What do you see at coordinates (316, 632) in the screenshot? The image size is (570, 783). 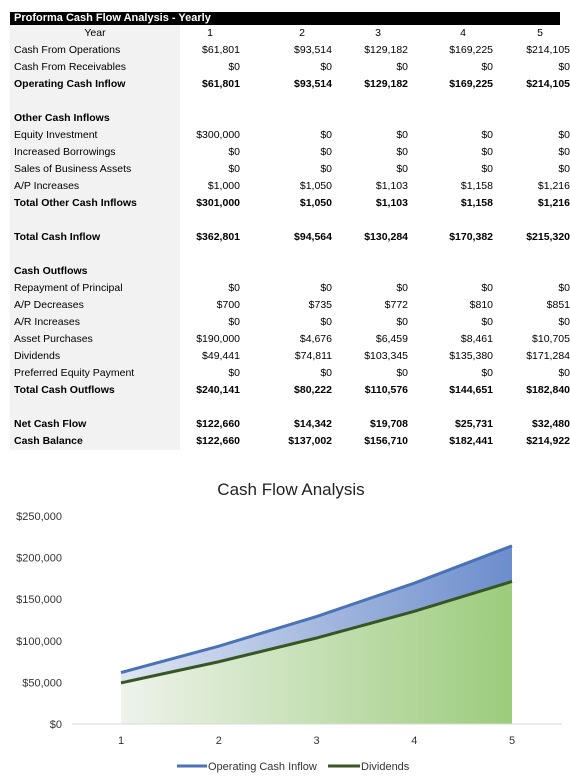 I see `dividends-line` at bounding box center [316, 632].